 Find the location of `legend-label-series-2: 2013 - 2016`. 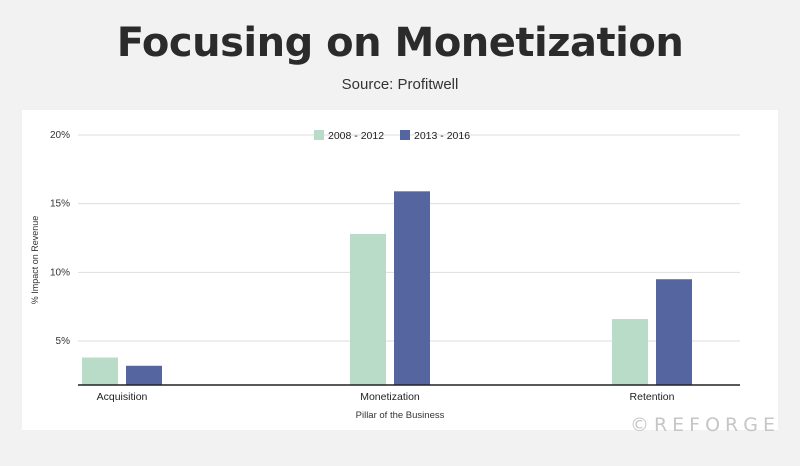

legend-label-series-2: 2013 - 2016 is located at coordinates (442, 136).